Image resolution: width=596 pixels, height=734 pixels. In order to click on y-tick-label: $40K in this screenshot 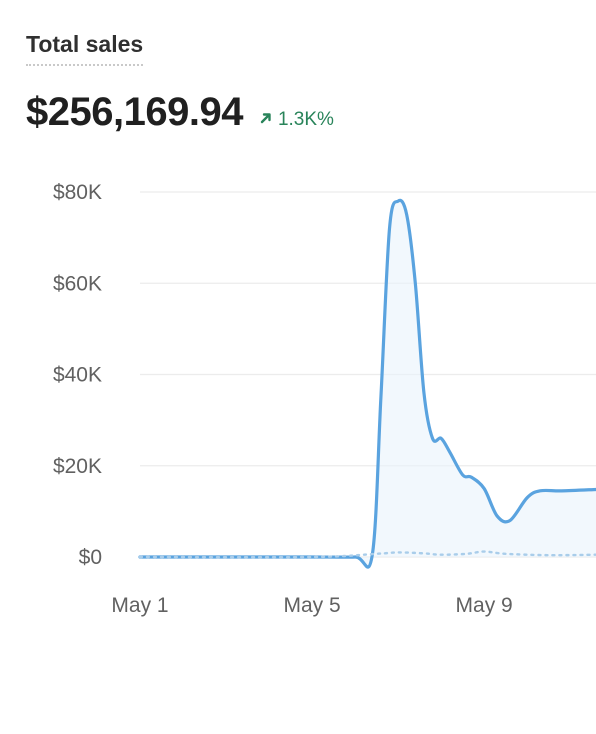, I will do `click(77, 375)`.